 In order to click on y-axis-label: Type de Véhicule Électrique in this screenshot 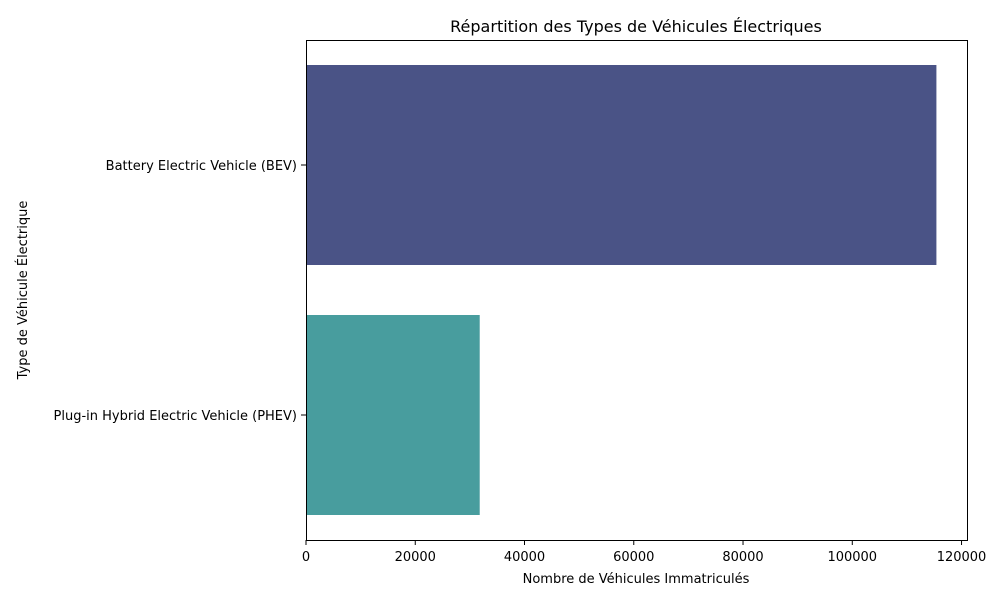, I will do `click(23, 291)`.